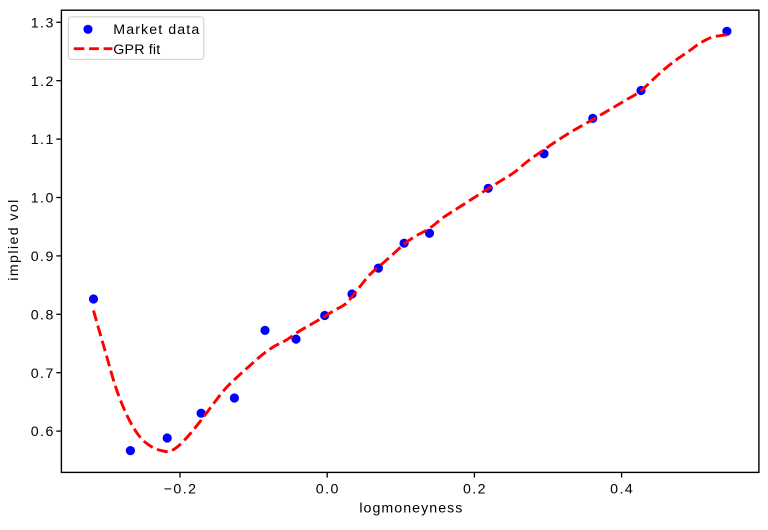 The image size is (768, 530). I want to click on svg-text: 0.4, so click(622, 489).